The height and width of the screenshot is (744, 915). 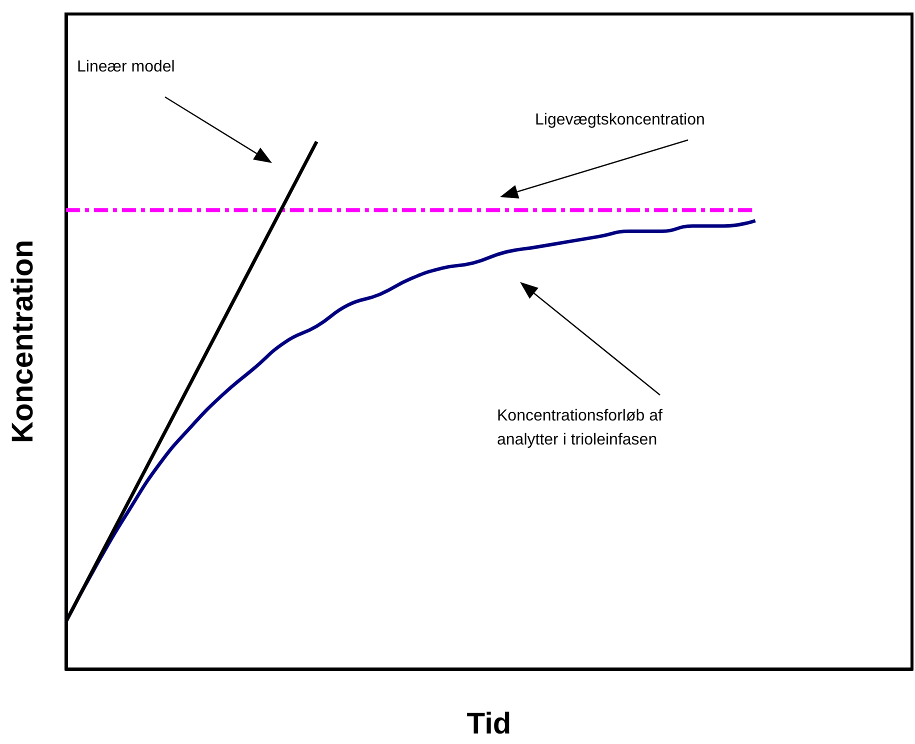 What do you see at coordinates (489, 724) in the screenshot?
I see `x-axis-title: Tid` at bounding box center [489, 724].